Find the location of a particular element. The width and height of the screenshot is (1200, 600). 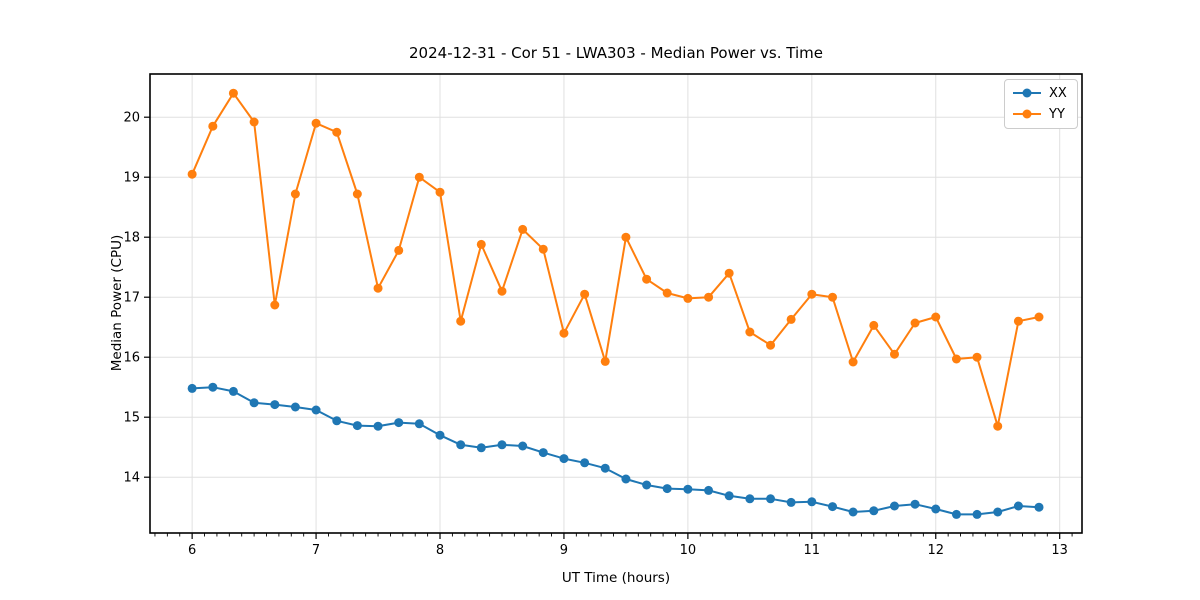

legend-dot-xx-icon is located at coordinates (1027, 93).